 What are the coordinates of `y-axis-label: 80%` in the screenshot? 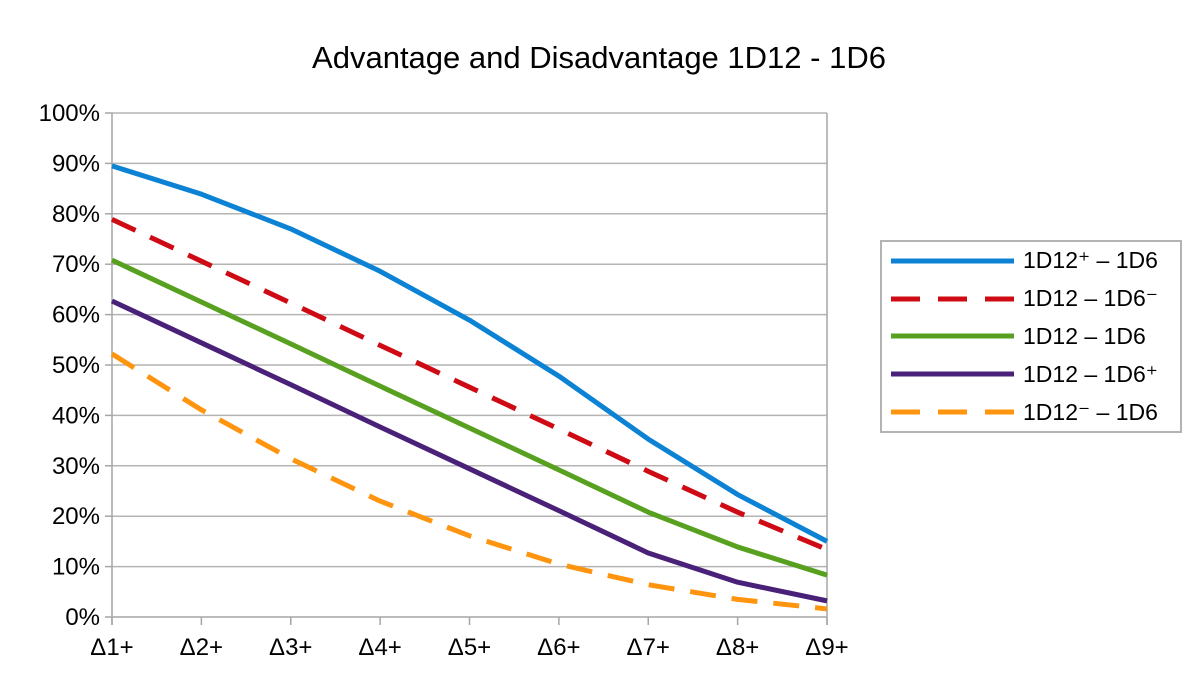 It's located at (76, 214).